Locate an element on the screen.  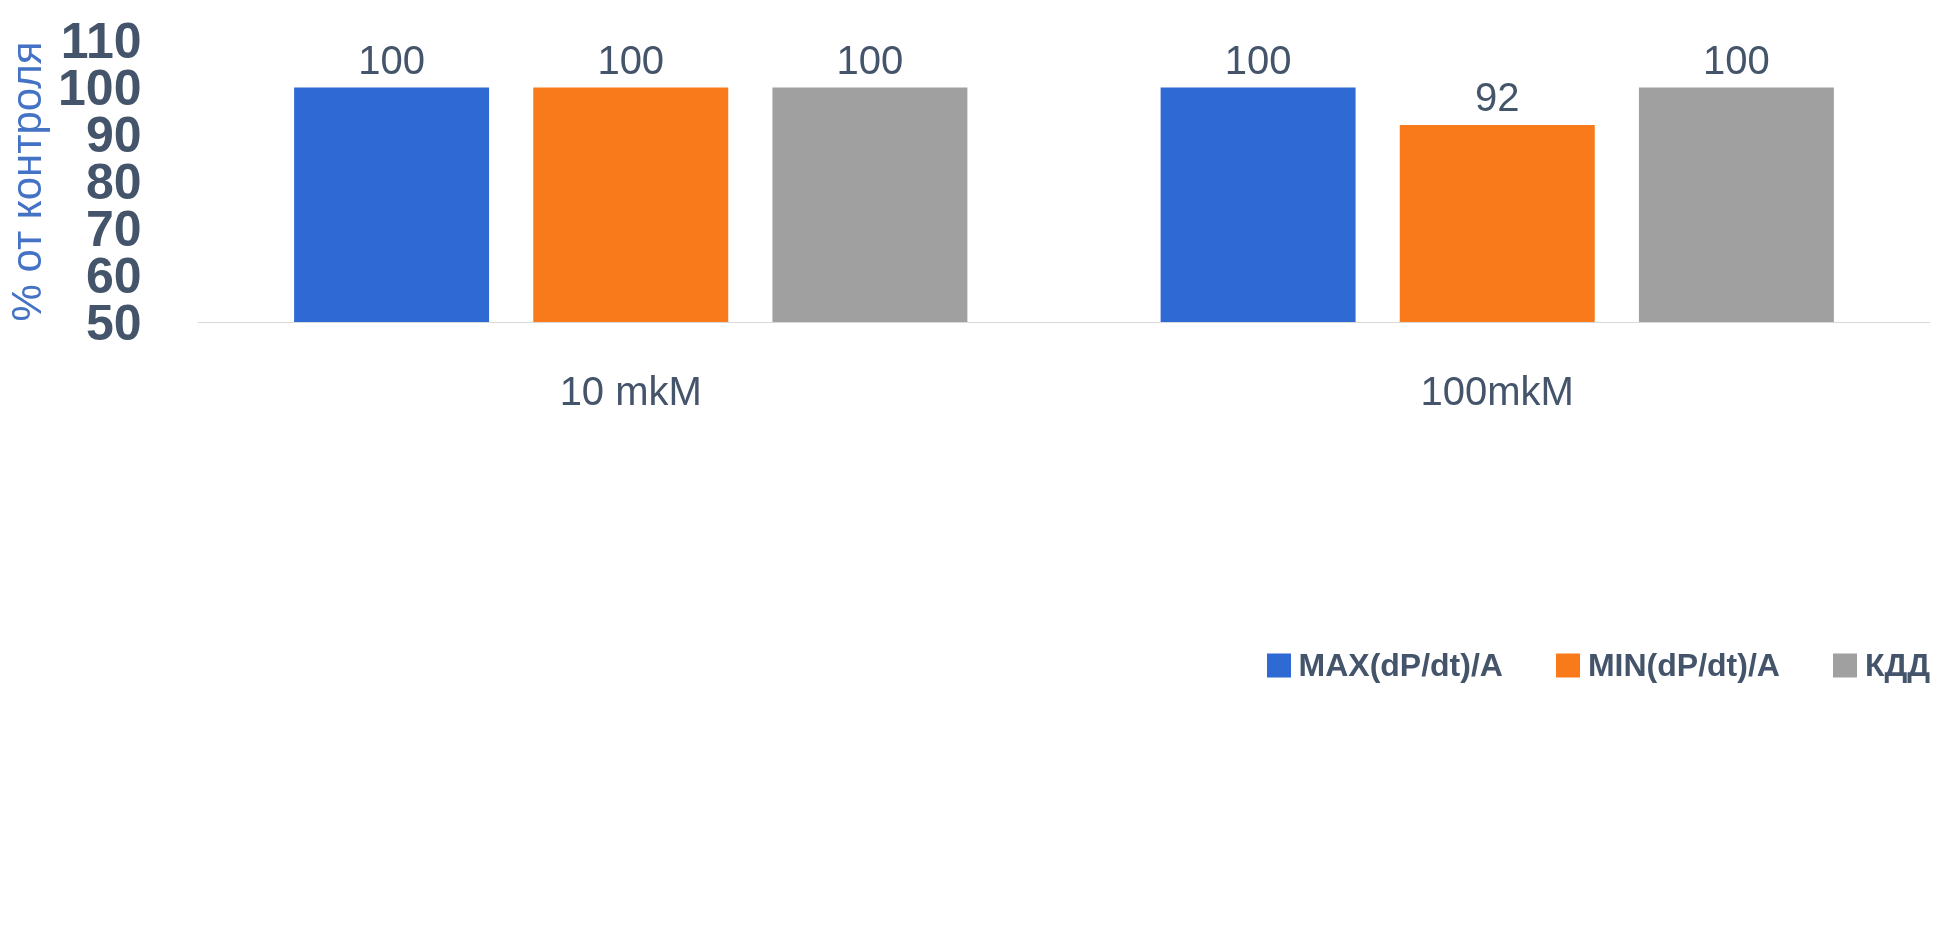
legend-label: MIN(dP/dt)/A is located at coordinates (1683, 665).